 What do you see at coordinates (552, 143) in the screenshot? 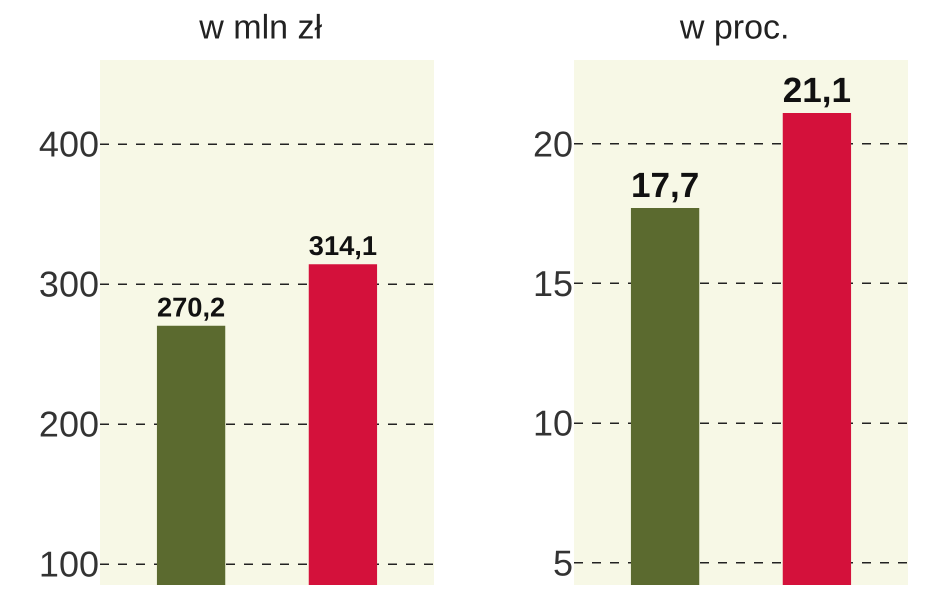
I see `y-tick-label: 20` at bounding box center [552, 143].